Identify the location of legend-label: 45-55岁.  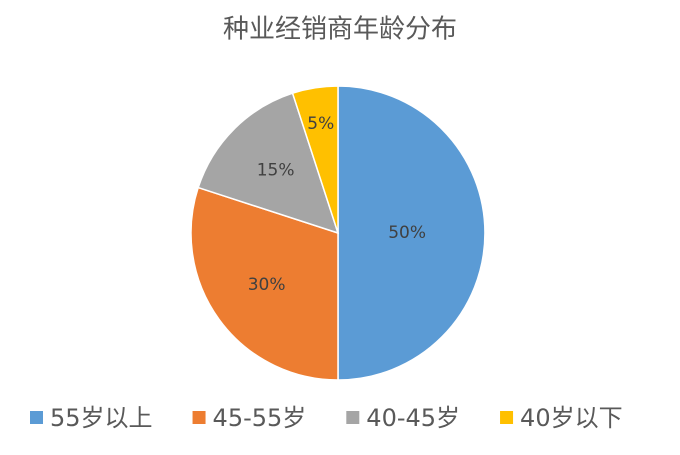
(260, 418).